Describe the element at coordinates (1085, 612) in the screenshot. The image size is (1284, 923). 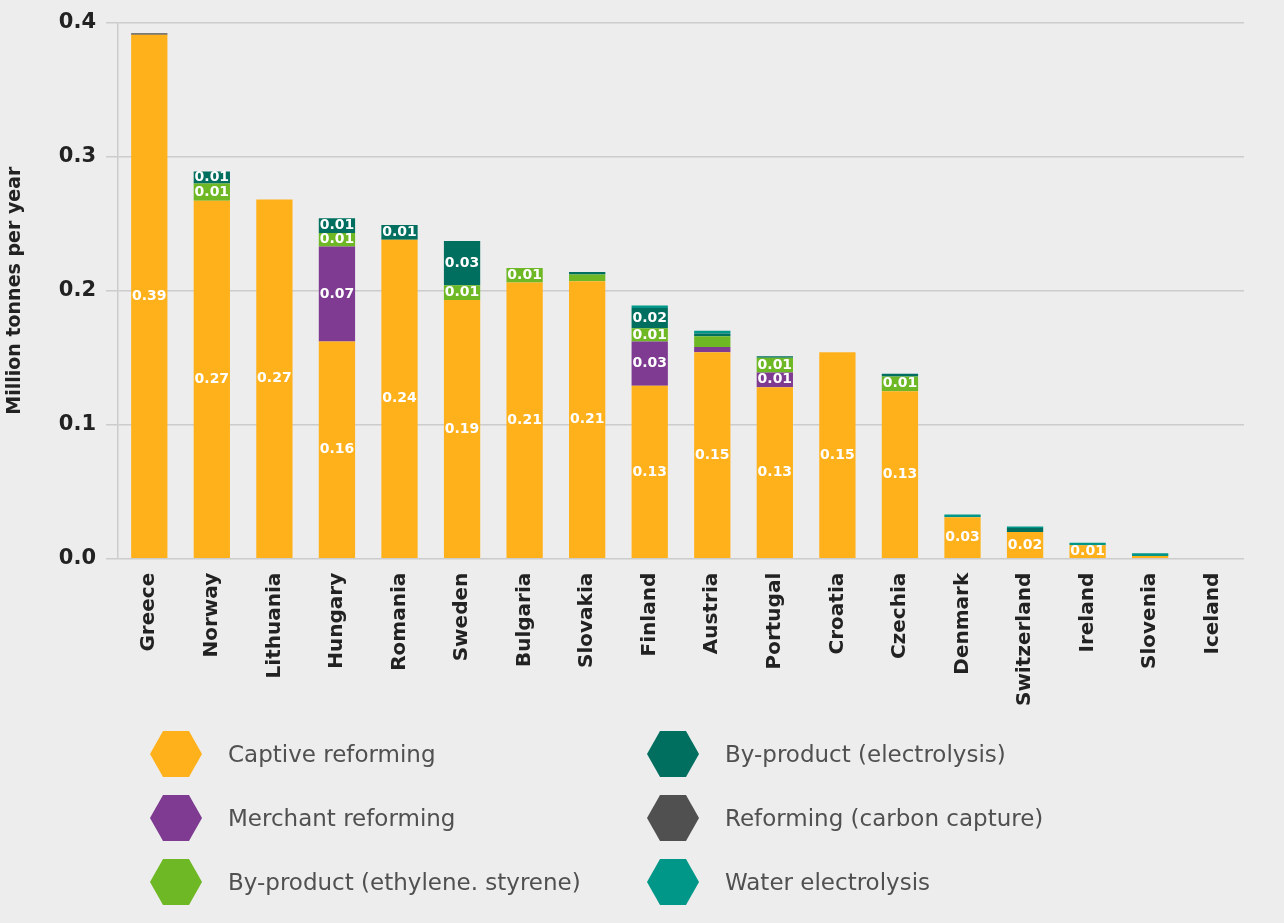
I see `x-tick-label: Ireland` at that location.